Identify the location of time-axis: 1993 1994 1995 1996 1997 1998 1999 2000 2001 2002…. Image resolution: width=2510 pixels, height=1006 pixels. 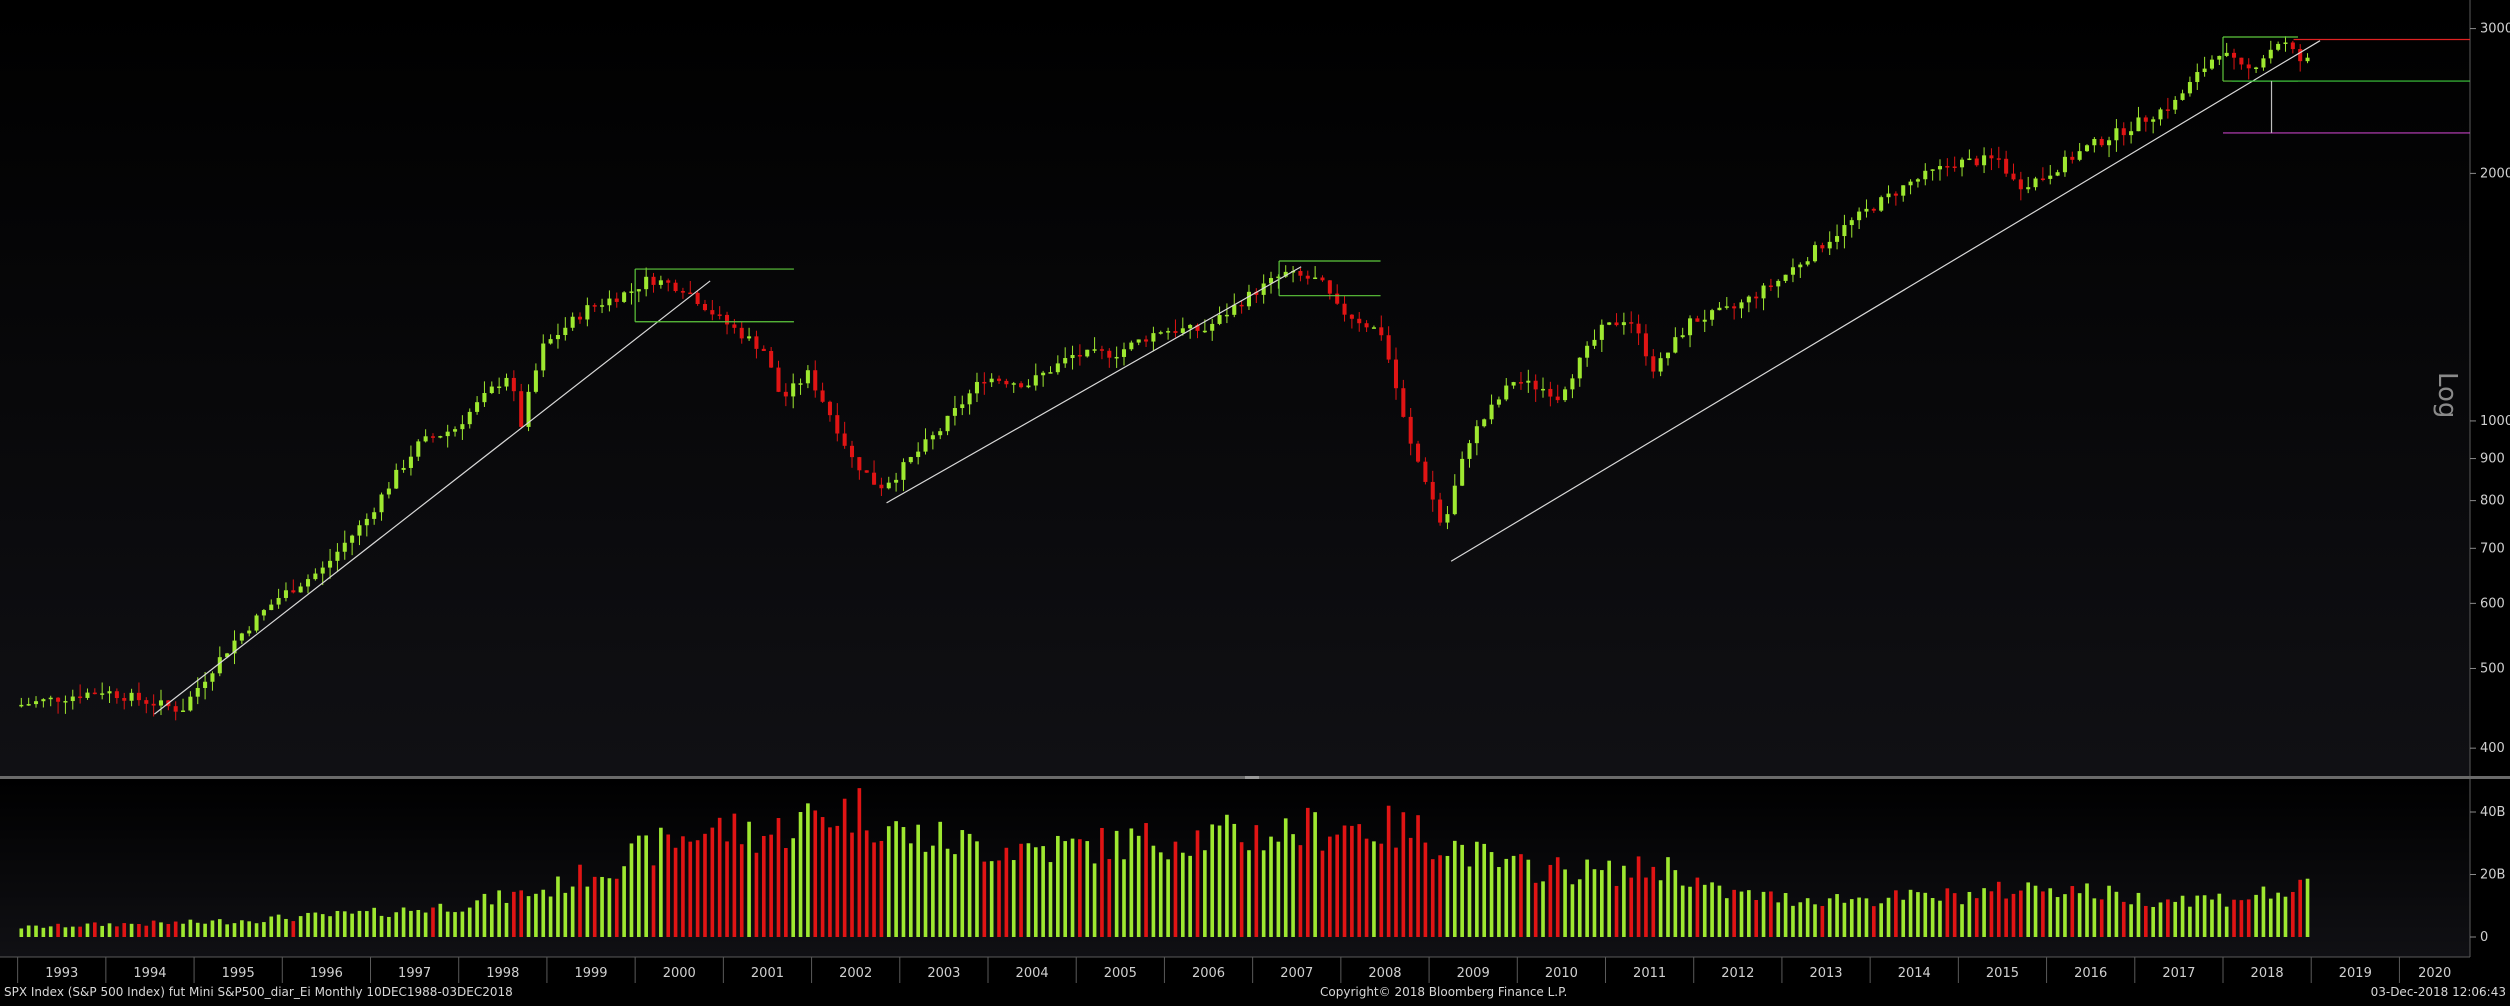
(1235, 969).